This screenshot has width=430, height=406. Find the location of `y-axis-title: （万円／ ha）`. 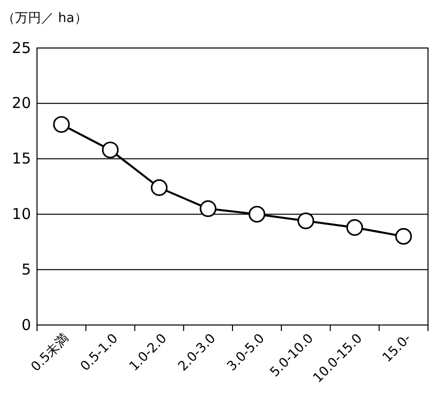

y-axis-title: （万円／ ha） is located at coordinates (45, 18).